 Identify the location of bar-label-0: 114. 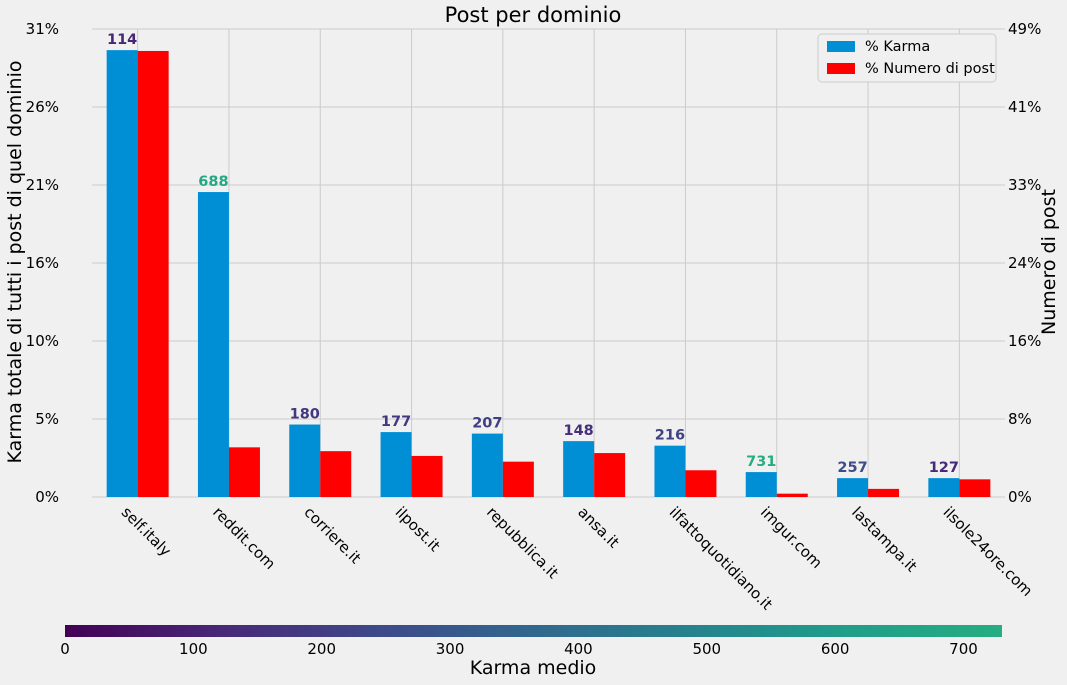
(122, 40).